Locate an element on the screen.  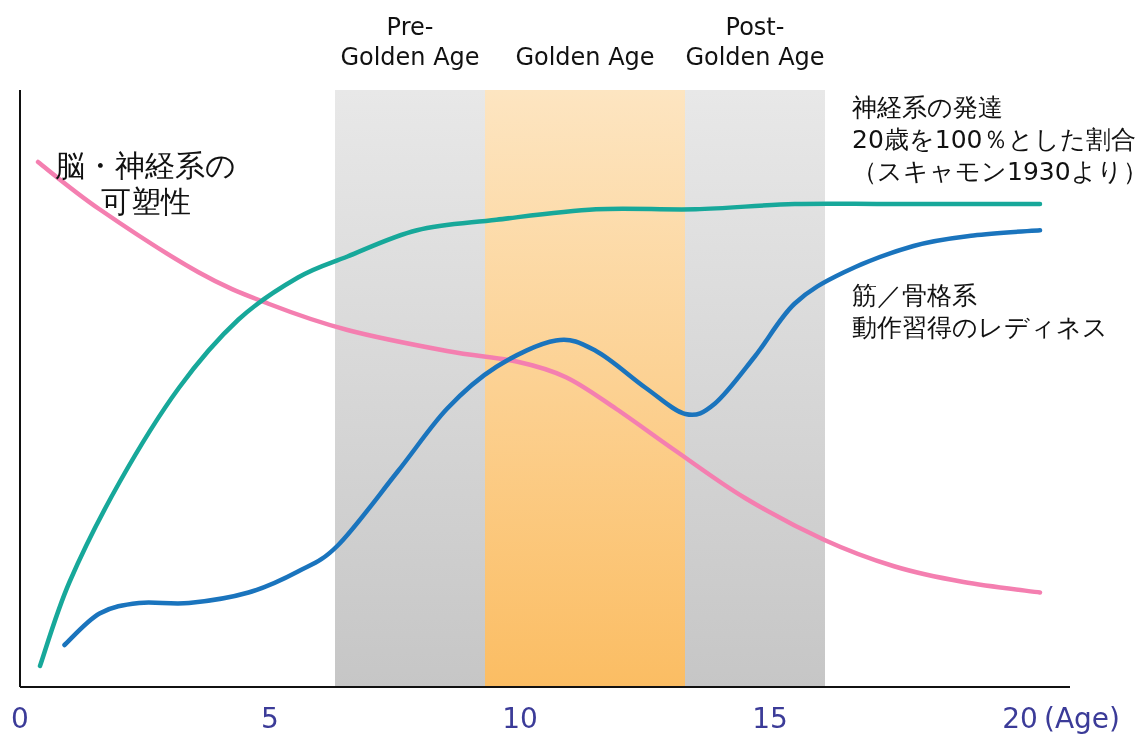
x-tick-label: 5 is located at coordinates (270, 718).